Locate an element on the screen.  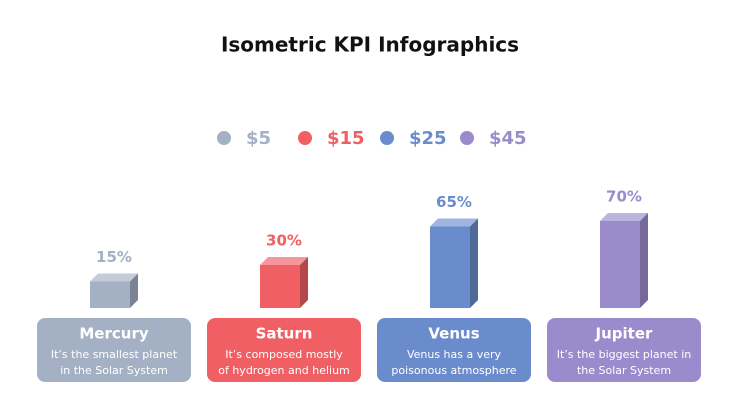
value-label: 65% is located at coordinates (454, 202).